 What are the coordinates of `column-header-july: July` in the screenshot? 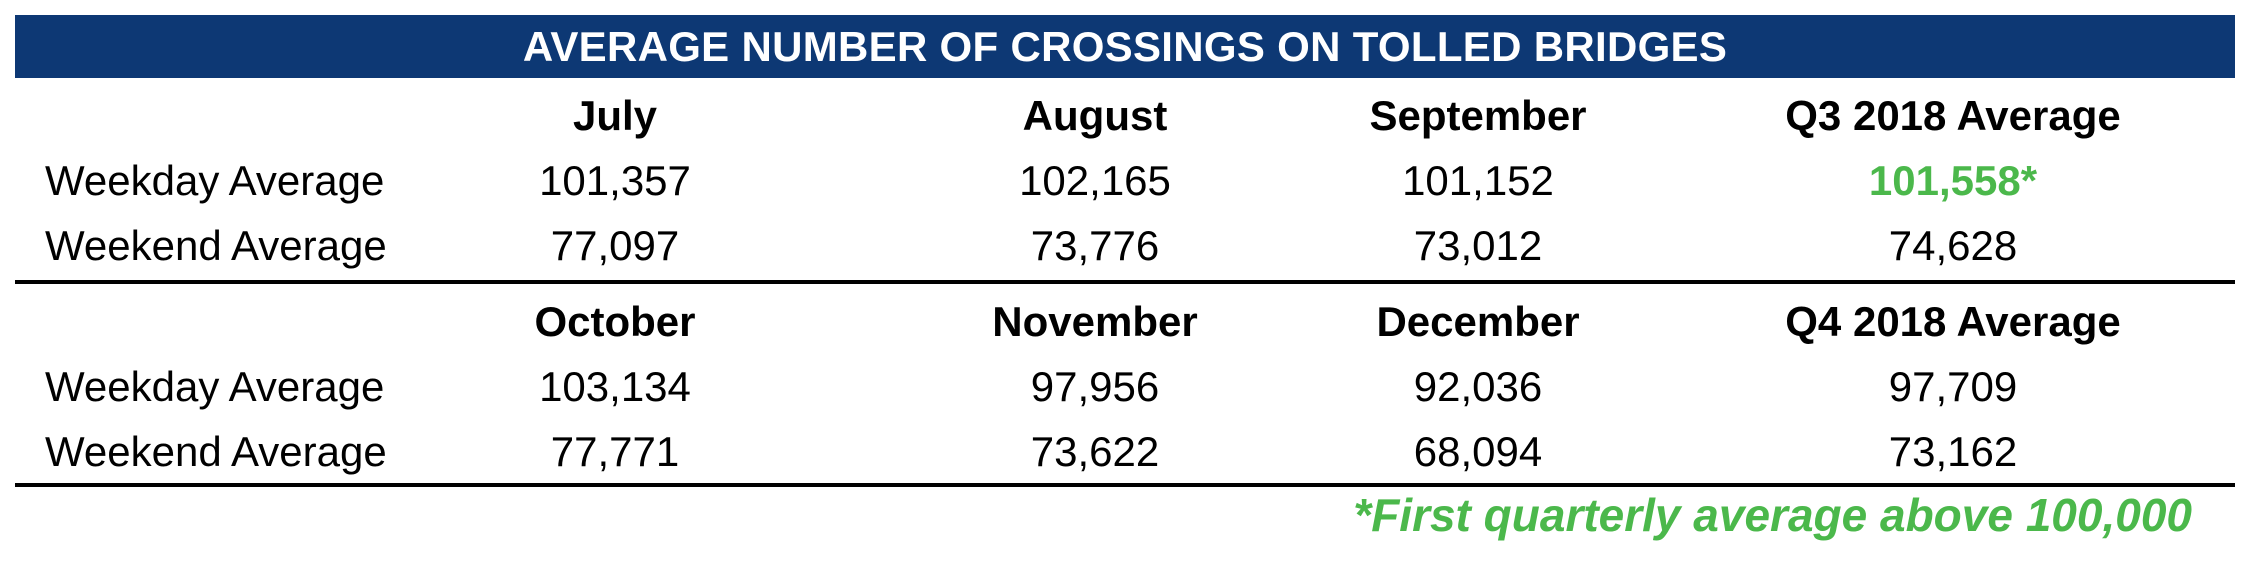 It's located at (615, 115).